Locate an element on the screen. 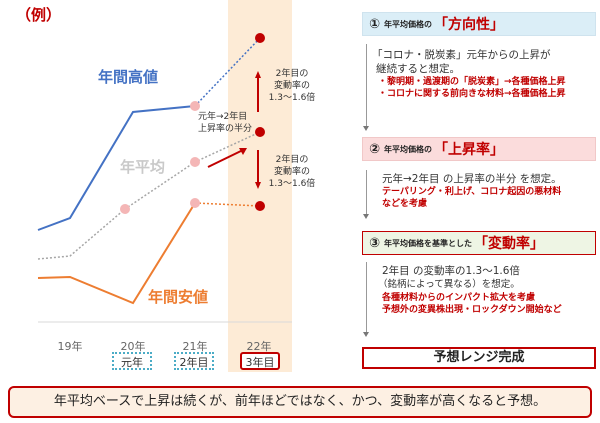  series-label-low: 年間安値 is located at coordinates (178, 297).